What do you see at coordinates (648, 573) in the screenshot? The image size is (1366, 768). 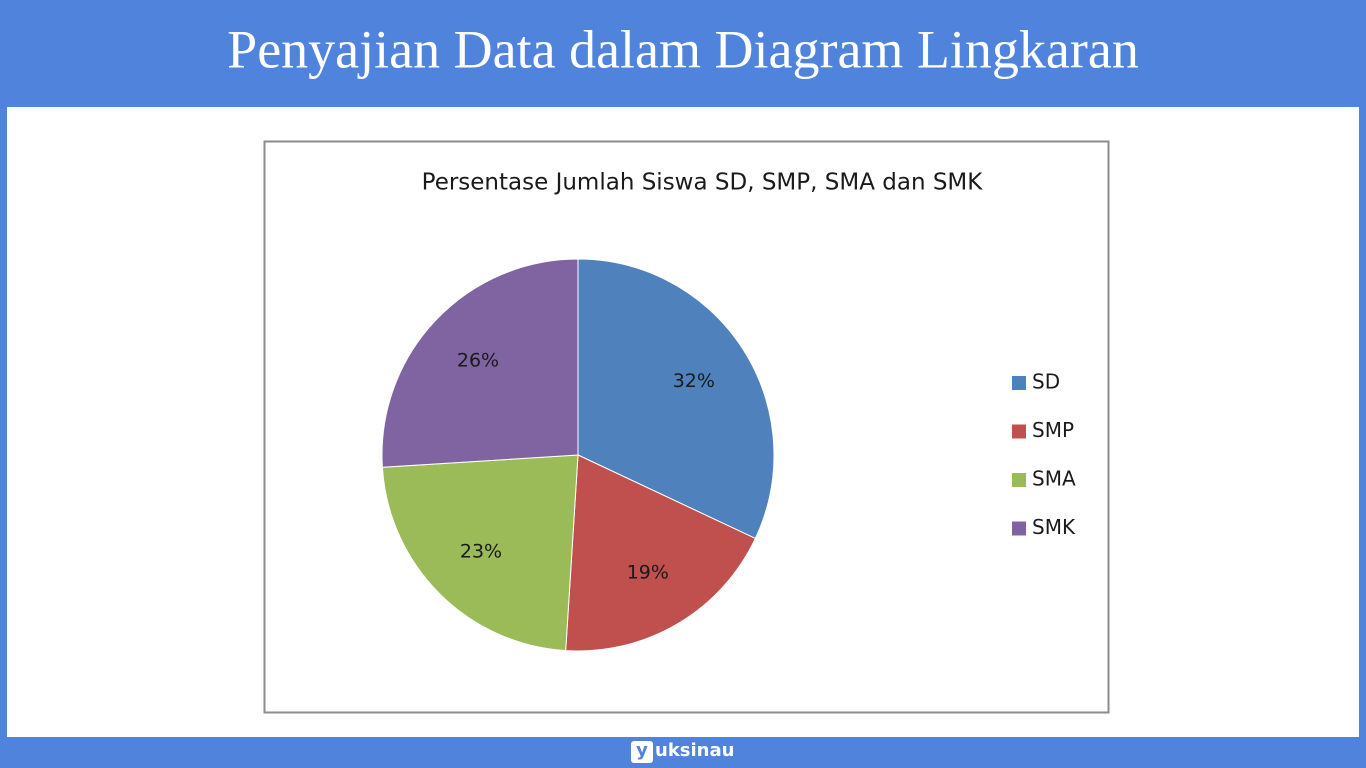 I see `data-label: 19%` at bounding box center [648, 573].